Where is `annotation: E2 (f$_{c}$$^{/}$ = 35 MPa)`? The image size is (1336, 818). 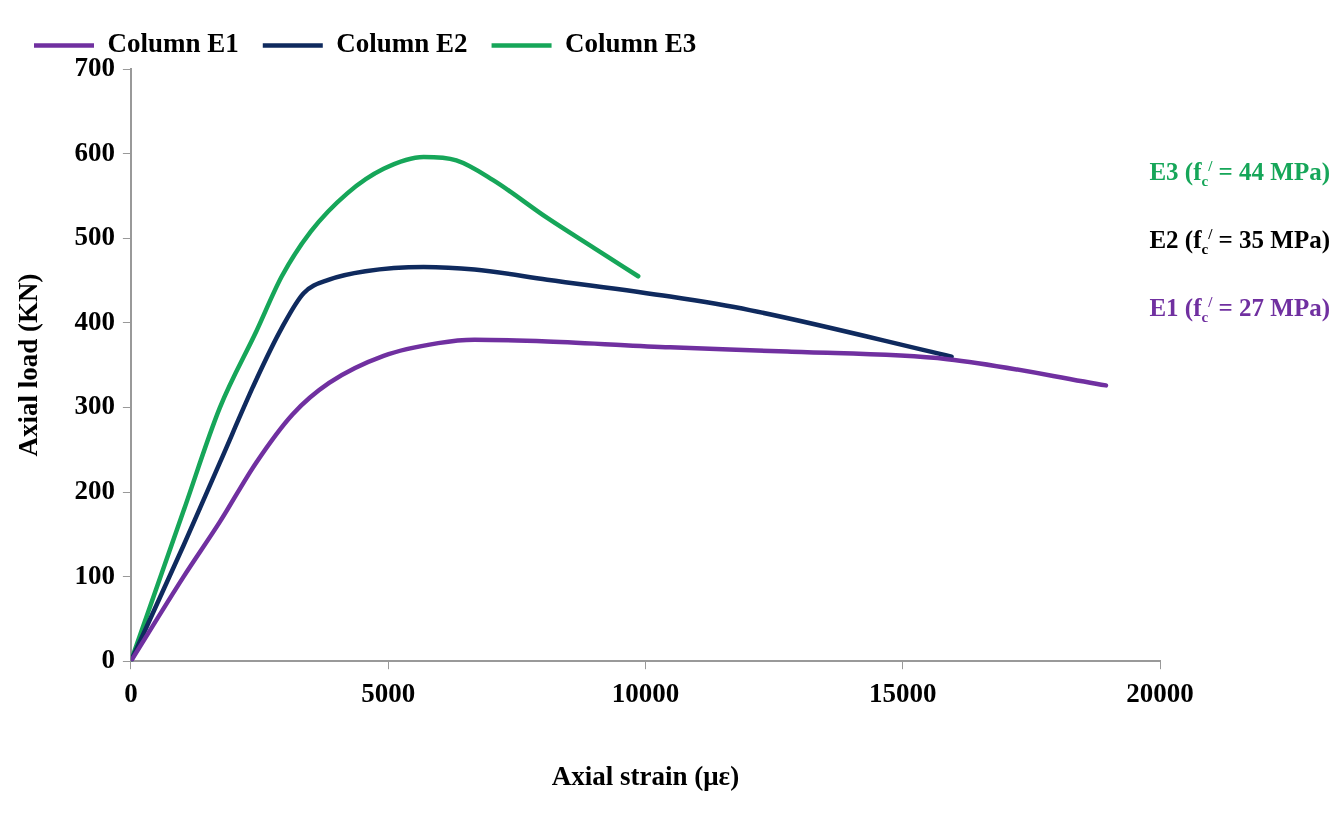 annotation: E2 (f$_{c}$$^{/}$ = 35 MPa) is located at coordinates (1239, 242).